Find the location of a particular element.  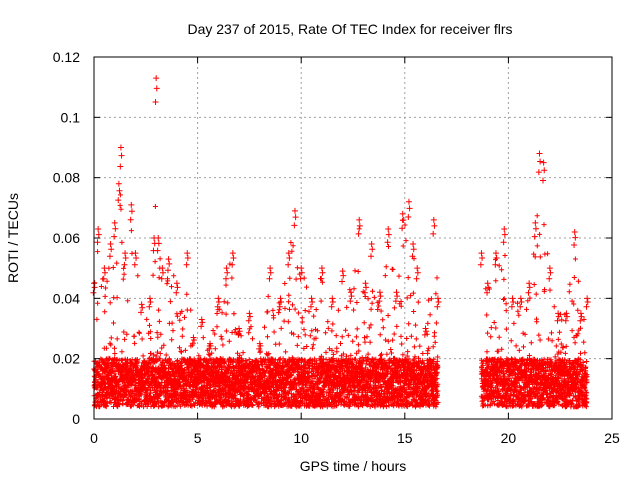

x-tick-label: 15 is located at coordinates (405, 438).